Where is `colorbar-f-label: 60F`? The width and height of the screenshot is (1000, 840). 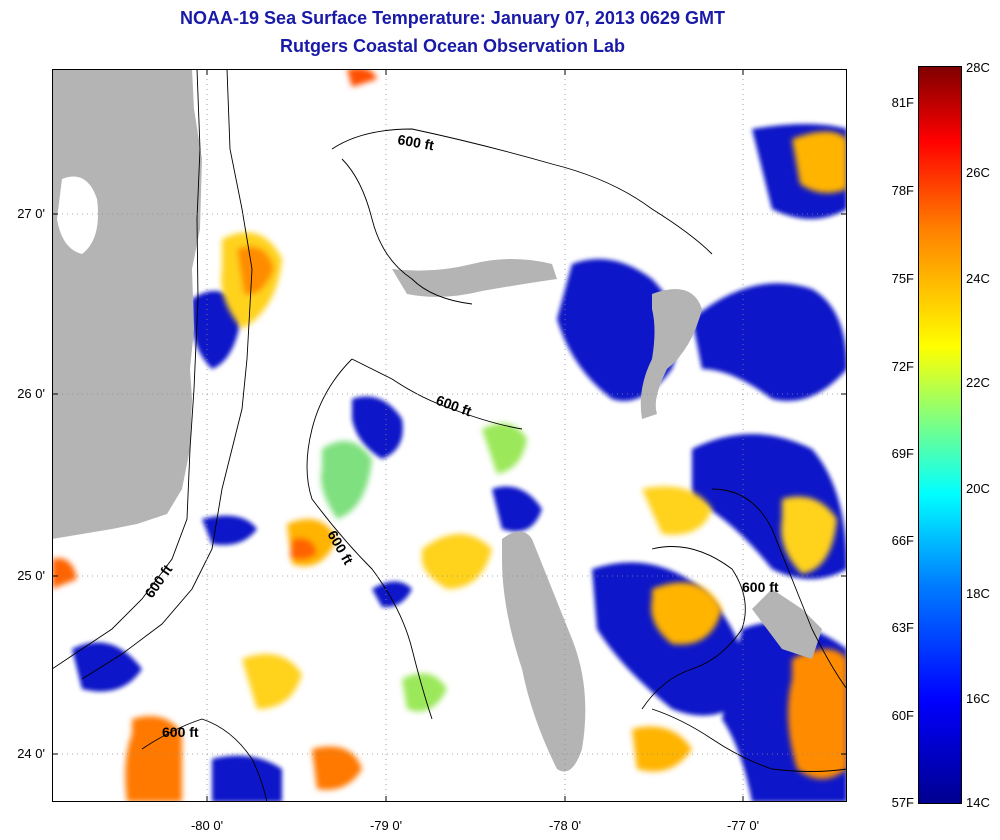 colorbar-f-label: 60F is located at coordinates (902, 715).